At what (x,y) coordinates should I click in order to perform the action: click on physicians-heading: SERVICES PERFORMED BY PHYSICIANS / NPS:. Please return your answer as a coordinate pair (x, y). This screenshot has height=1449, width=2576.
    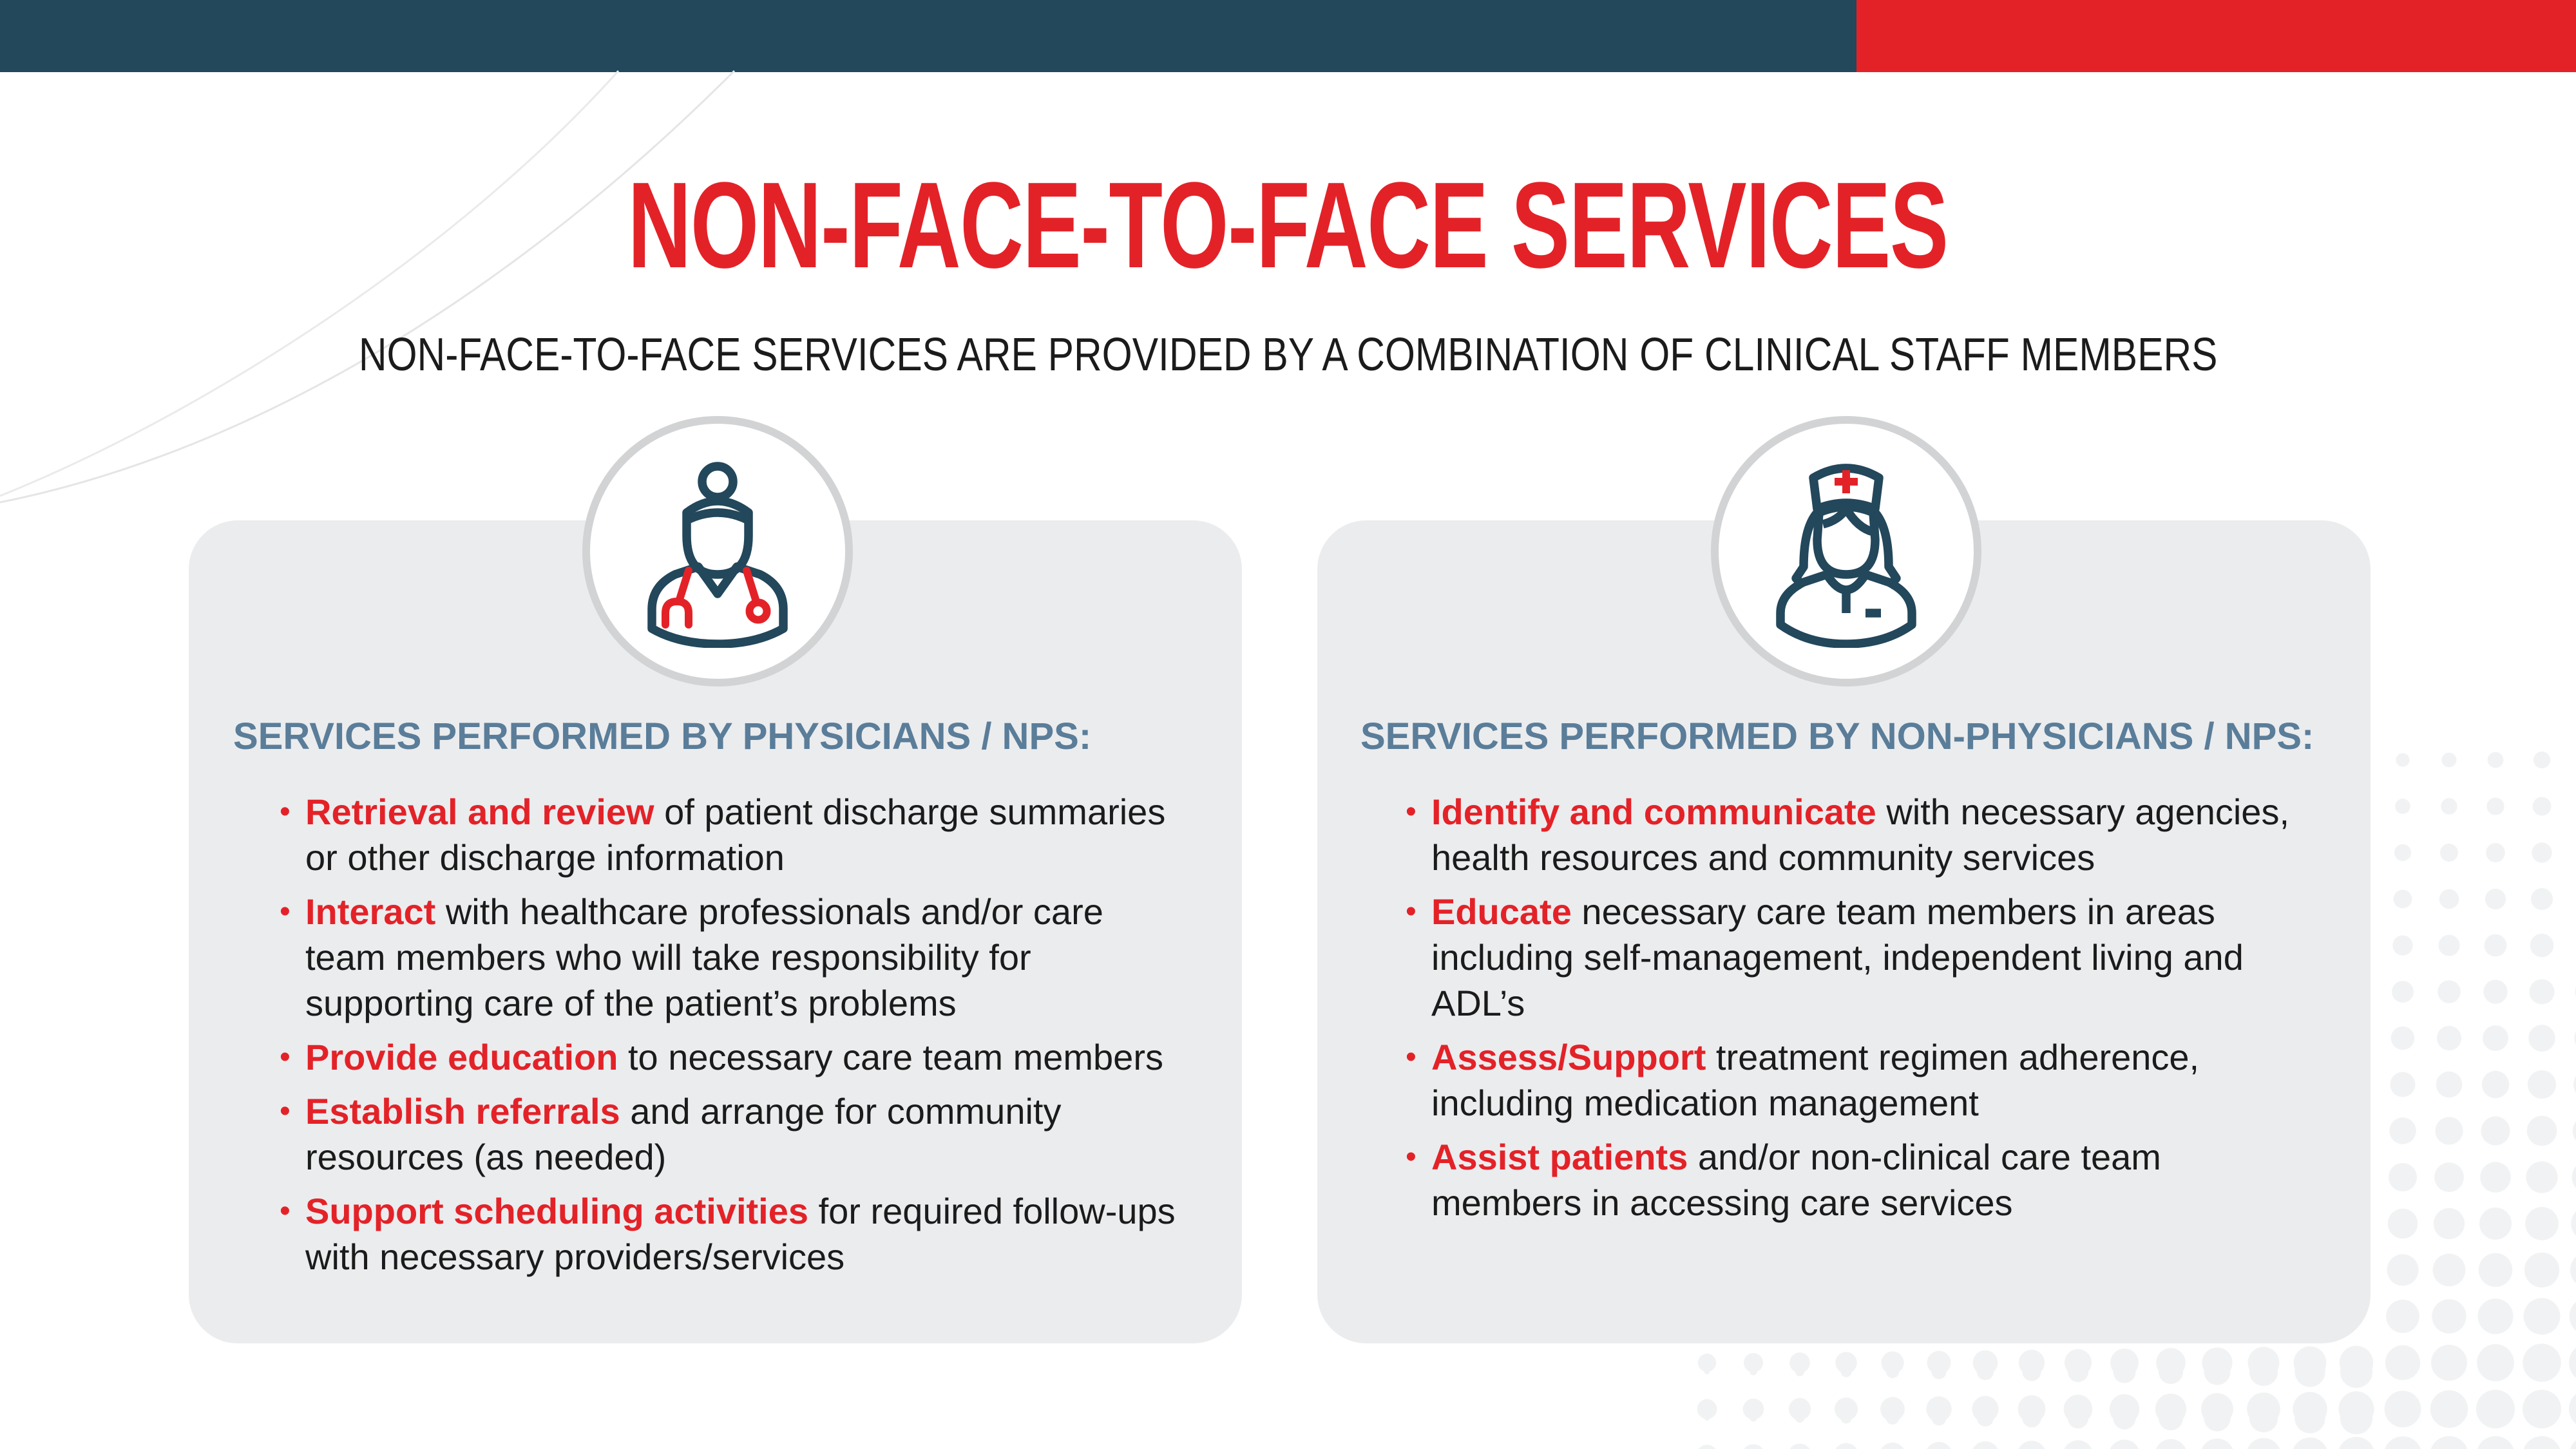
    Looking at the image, I should click on (662, 736).